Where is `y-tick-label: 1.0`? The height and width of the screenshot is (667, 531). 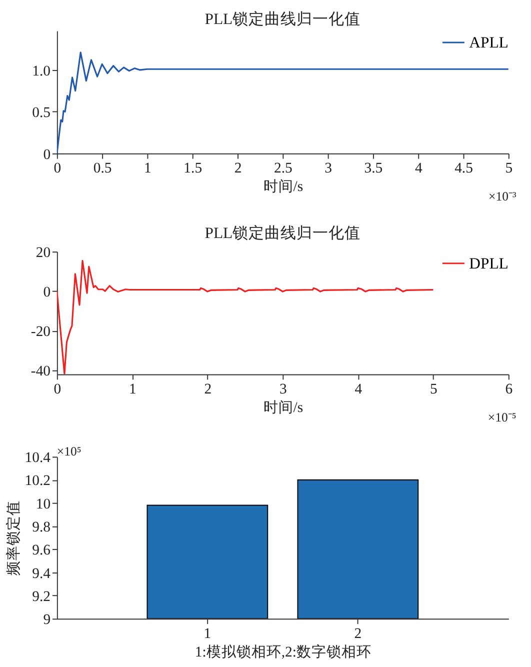 y-tick-label: 1.0 is located at coordinates (41, 71).